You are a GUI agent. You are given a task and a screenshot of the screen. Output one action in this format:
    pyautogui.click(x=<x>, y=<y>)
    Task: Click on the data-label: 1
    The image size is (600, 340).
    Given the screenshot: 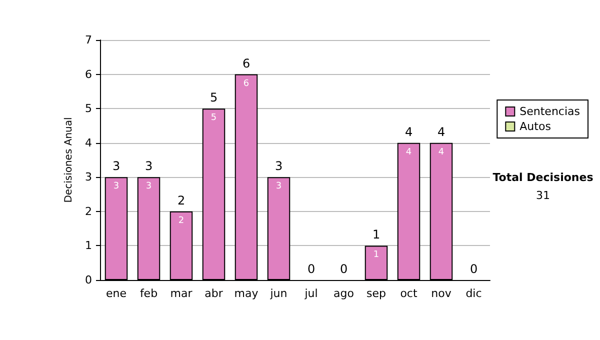 What is the action you would take?
    pyautogui.click(x=376, y=255)
    